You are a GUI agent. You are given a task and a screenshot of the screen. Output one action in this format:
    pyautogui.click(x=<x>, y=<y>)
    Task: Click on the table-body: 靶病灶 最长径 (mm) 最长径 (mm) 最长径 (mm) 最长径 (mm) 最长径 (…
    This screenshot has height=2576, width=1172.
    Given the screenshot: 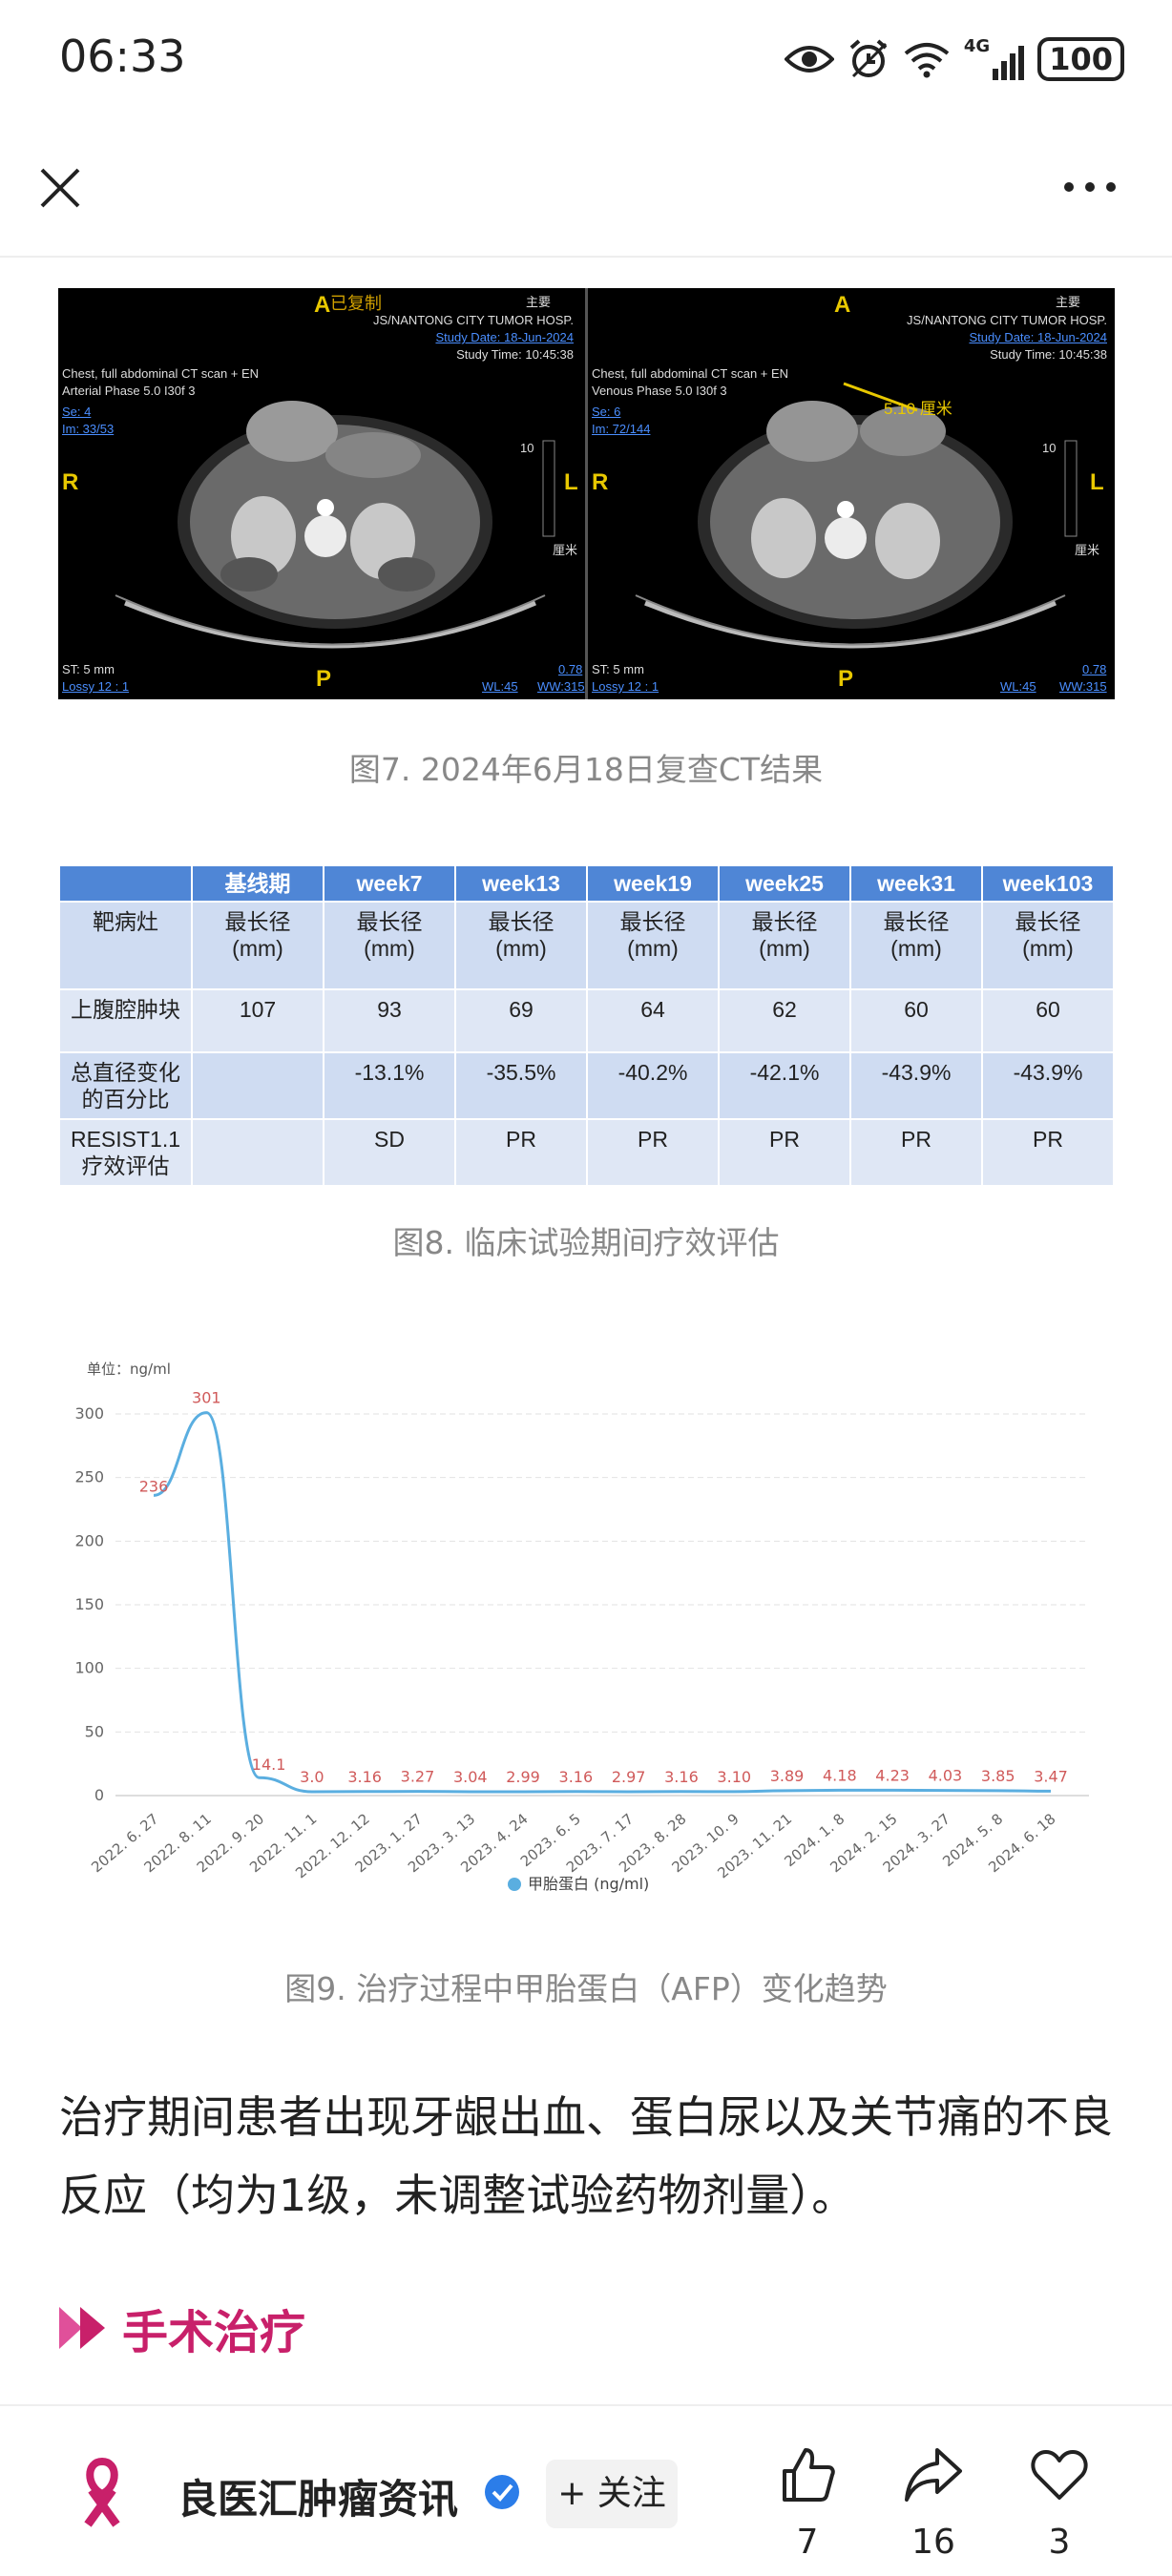 What is the action you would take?
    pyautogui.click(x=586, y=1044)
    